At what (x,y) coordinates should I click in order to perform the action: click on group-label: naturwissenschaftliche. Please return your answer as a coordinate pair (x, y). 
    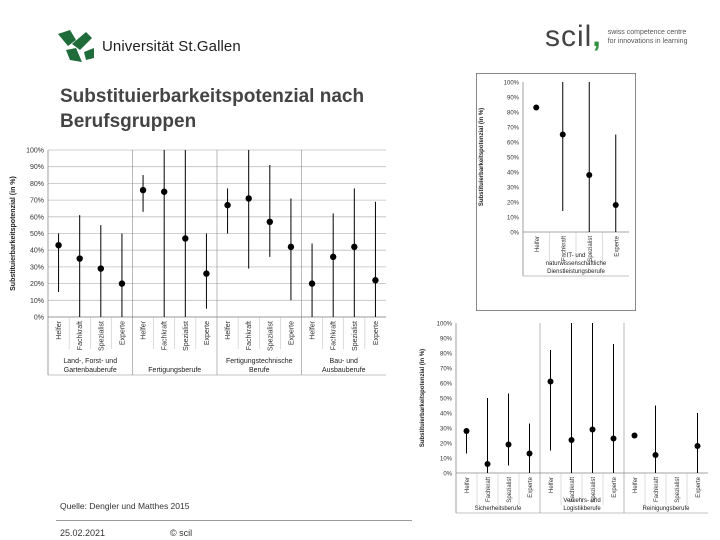
    Looking at the image, I should click on (576, 264).